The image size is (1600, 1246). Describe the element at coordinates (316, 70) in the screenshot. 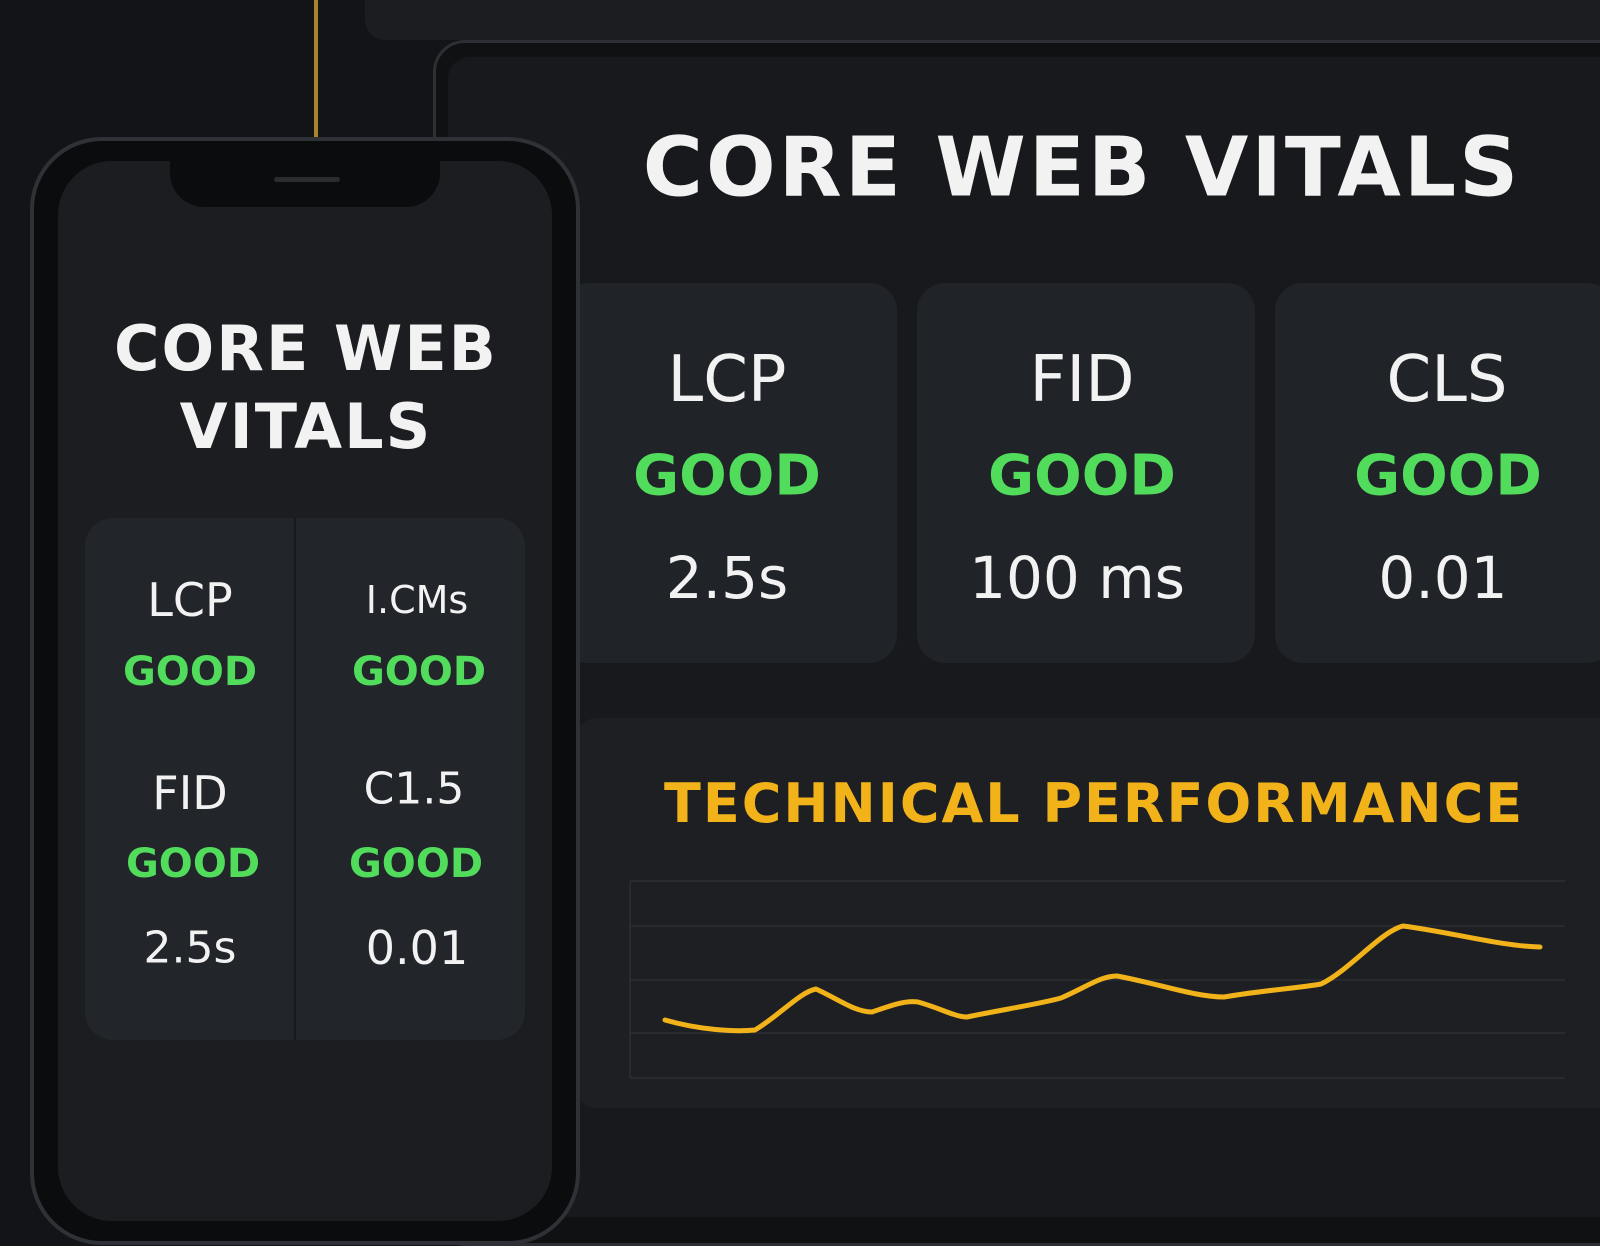

I see `gold-cable` at that location.